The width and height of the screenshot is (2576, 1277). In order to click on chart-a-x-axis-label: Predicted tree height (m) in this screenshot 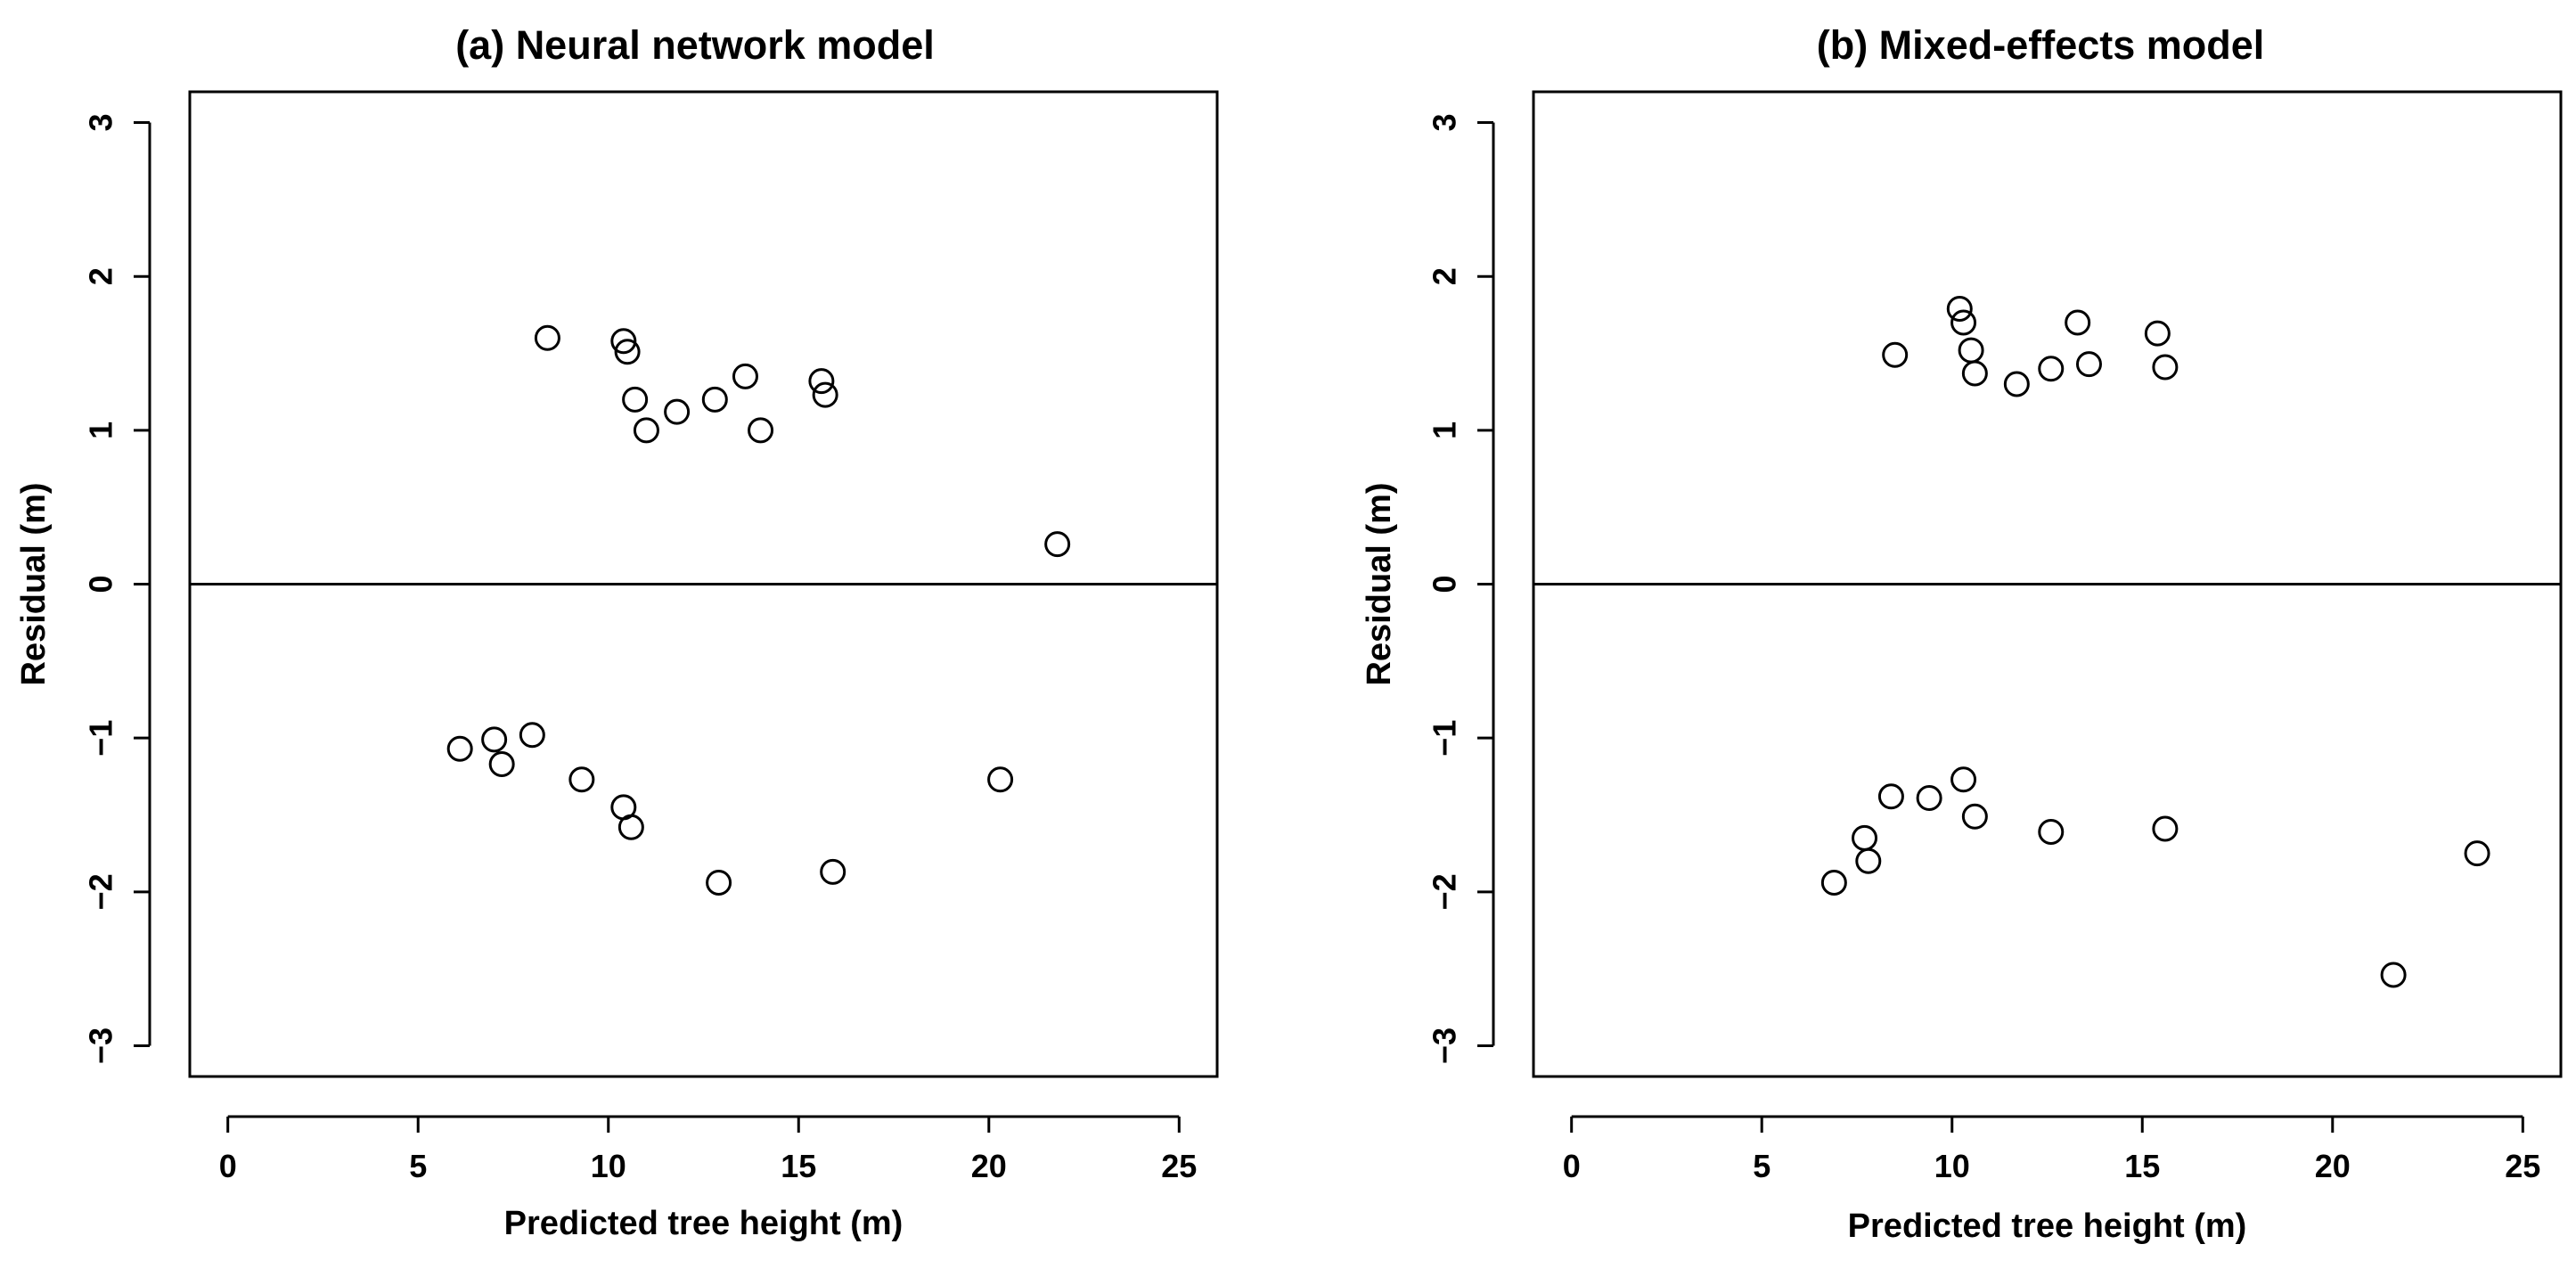, I will do `click(704, 1223)`.